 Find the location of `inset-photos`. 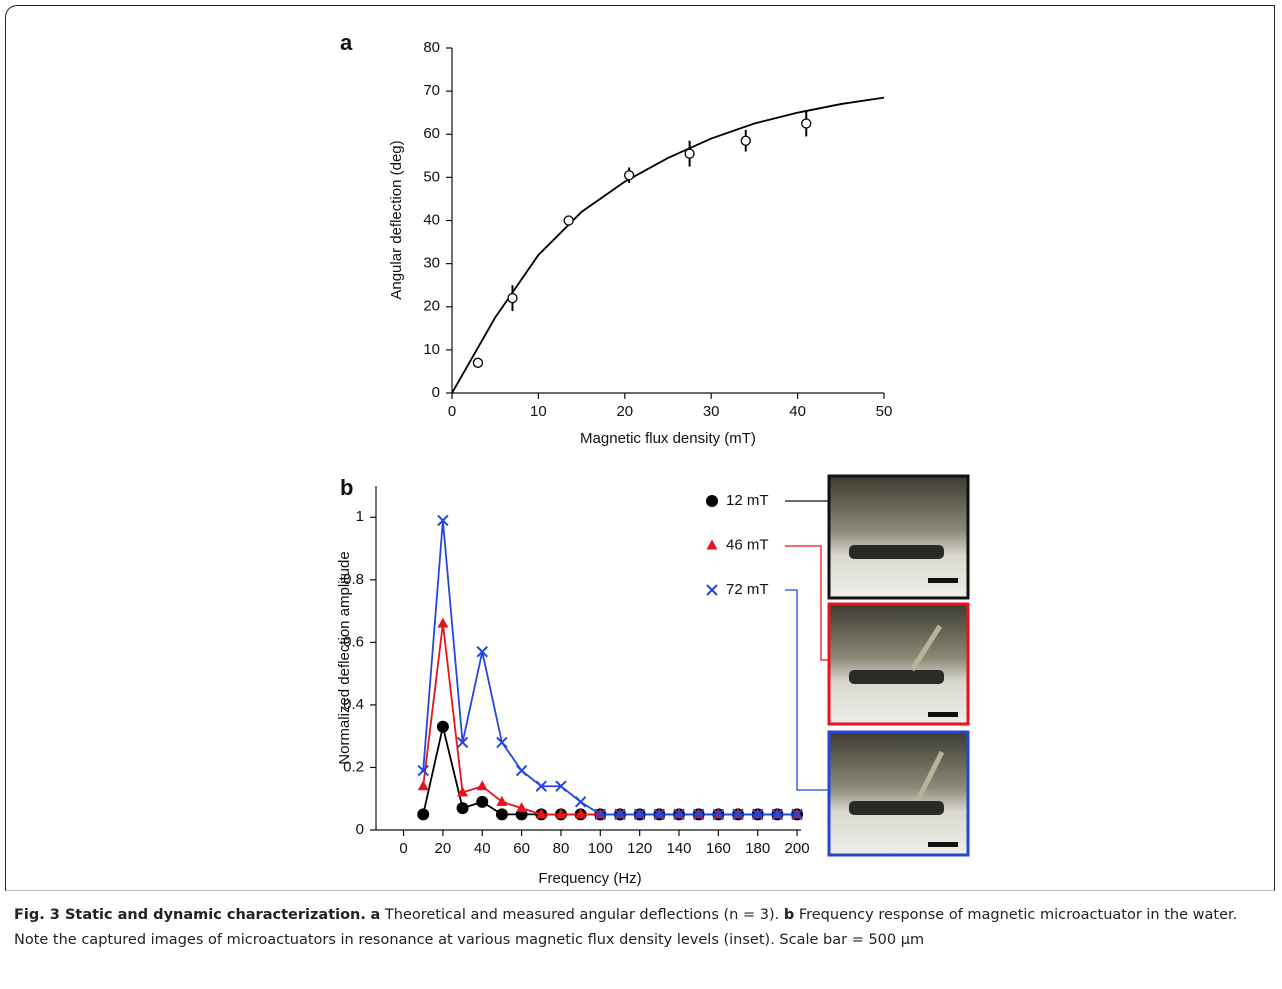

inset-photos is located at coordinates (898, 665).